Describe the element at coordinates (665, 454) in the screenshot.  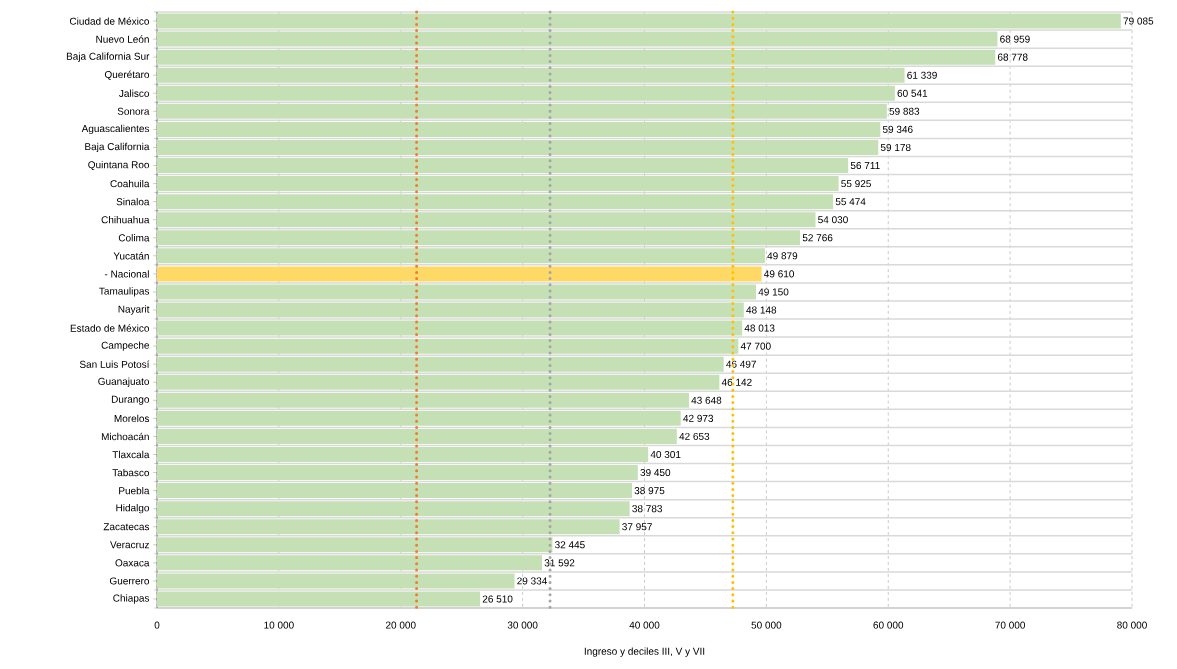
I see `data-label: 40 301` at that location.